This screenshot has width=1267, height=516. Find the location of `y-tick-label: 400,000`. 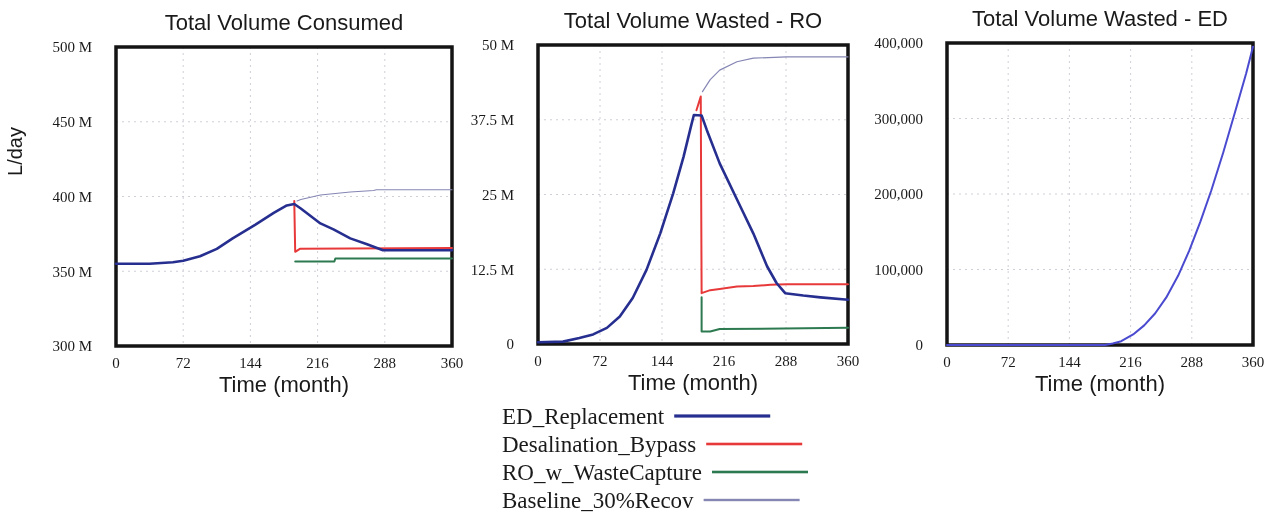

y-tick-label: 400,000 is located at coordinates (898, 43).